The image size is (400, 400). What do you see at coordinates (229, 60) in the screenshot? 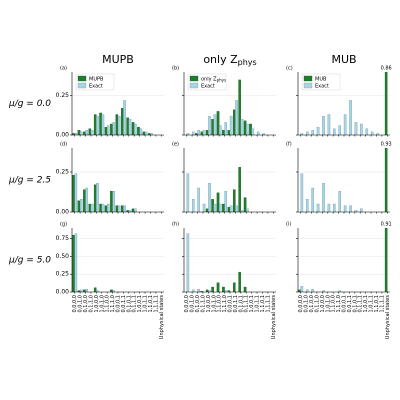
I see `column-title: only Zphys` at bounding box center [229, 60].